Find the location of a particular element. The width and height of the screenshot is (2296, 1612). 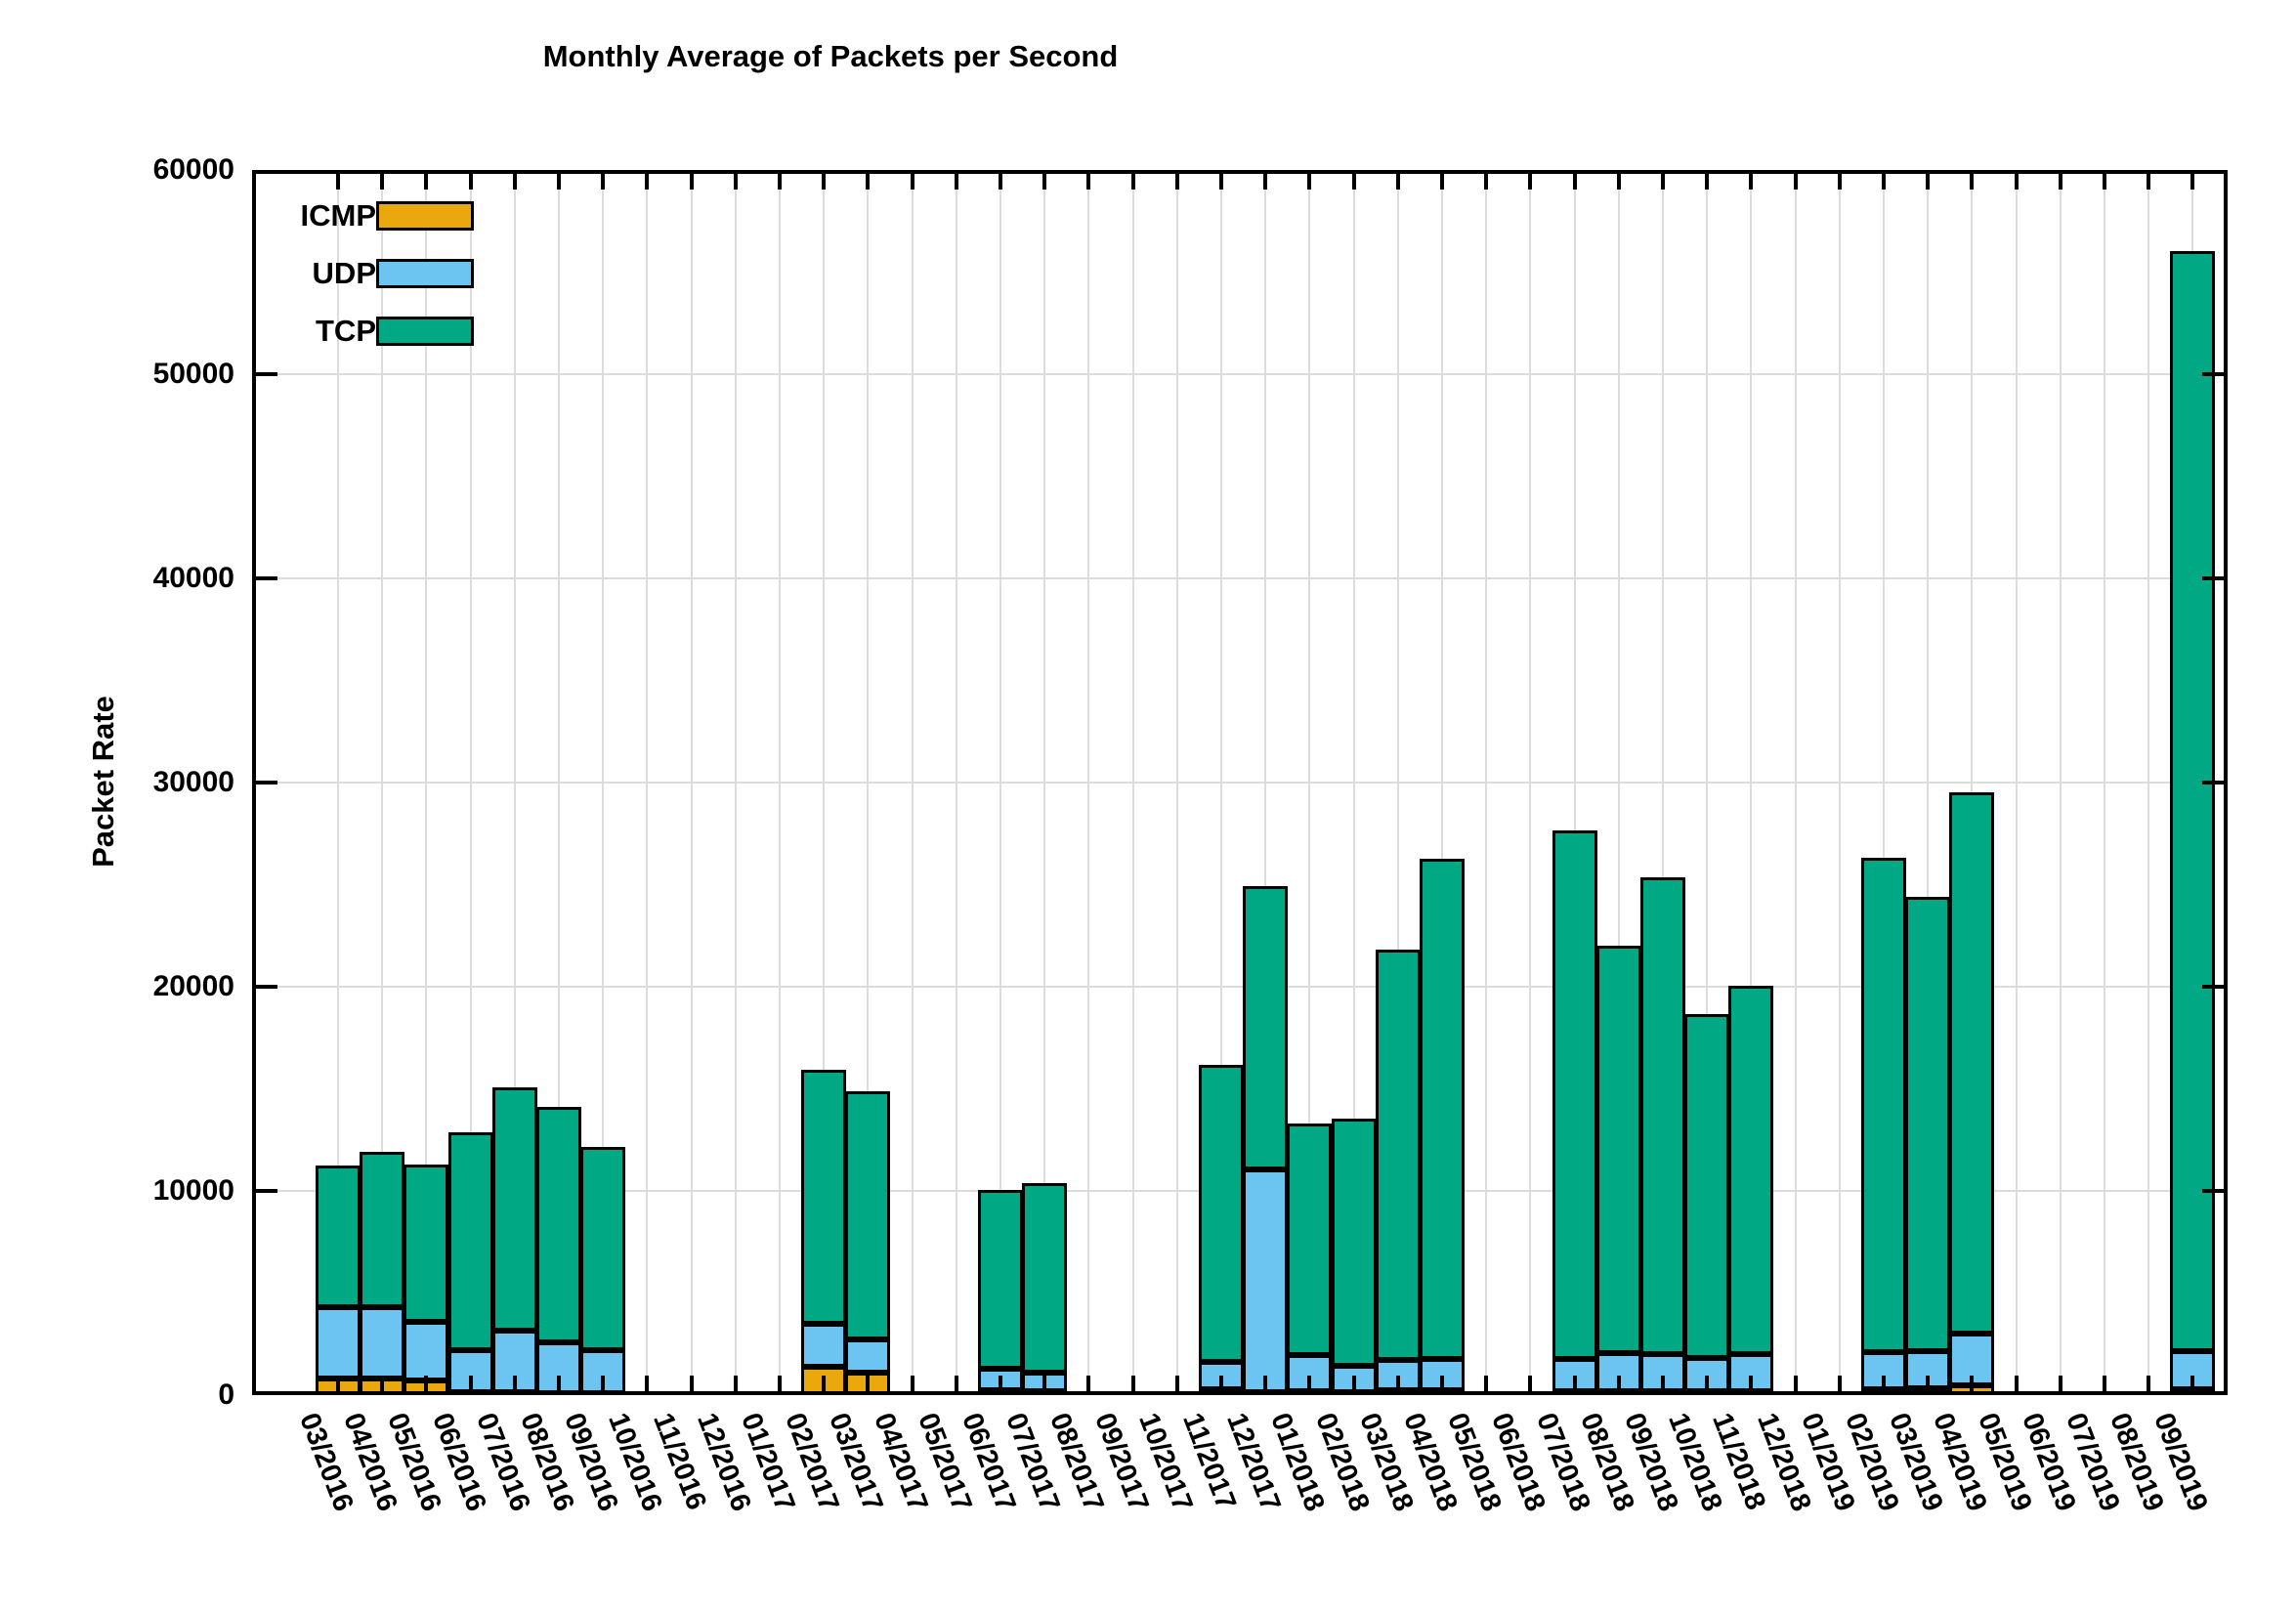

bar-02/2019-TCP is located at coordinates (1884, 1105).